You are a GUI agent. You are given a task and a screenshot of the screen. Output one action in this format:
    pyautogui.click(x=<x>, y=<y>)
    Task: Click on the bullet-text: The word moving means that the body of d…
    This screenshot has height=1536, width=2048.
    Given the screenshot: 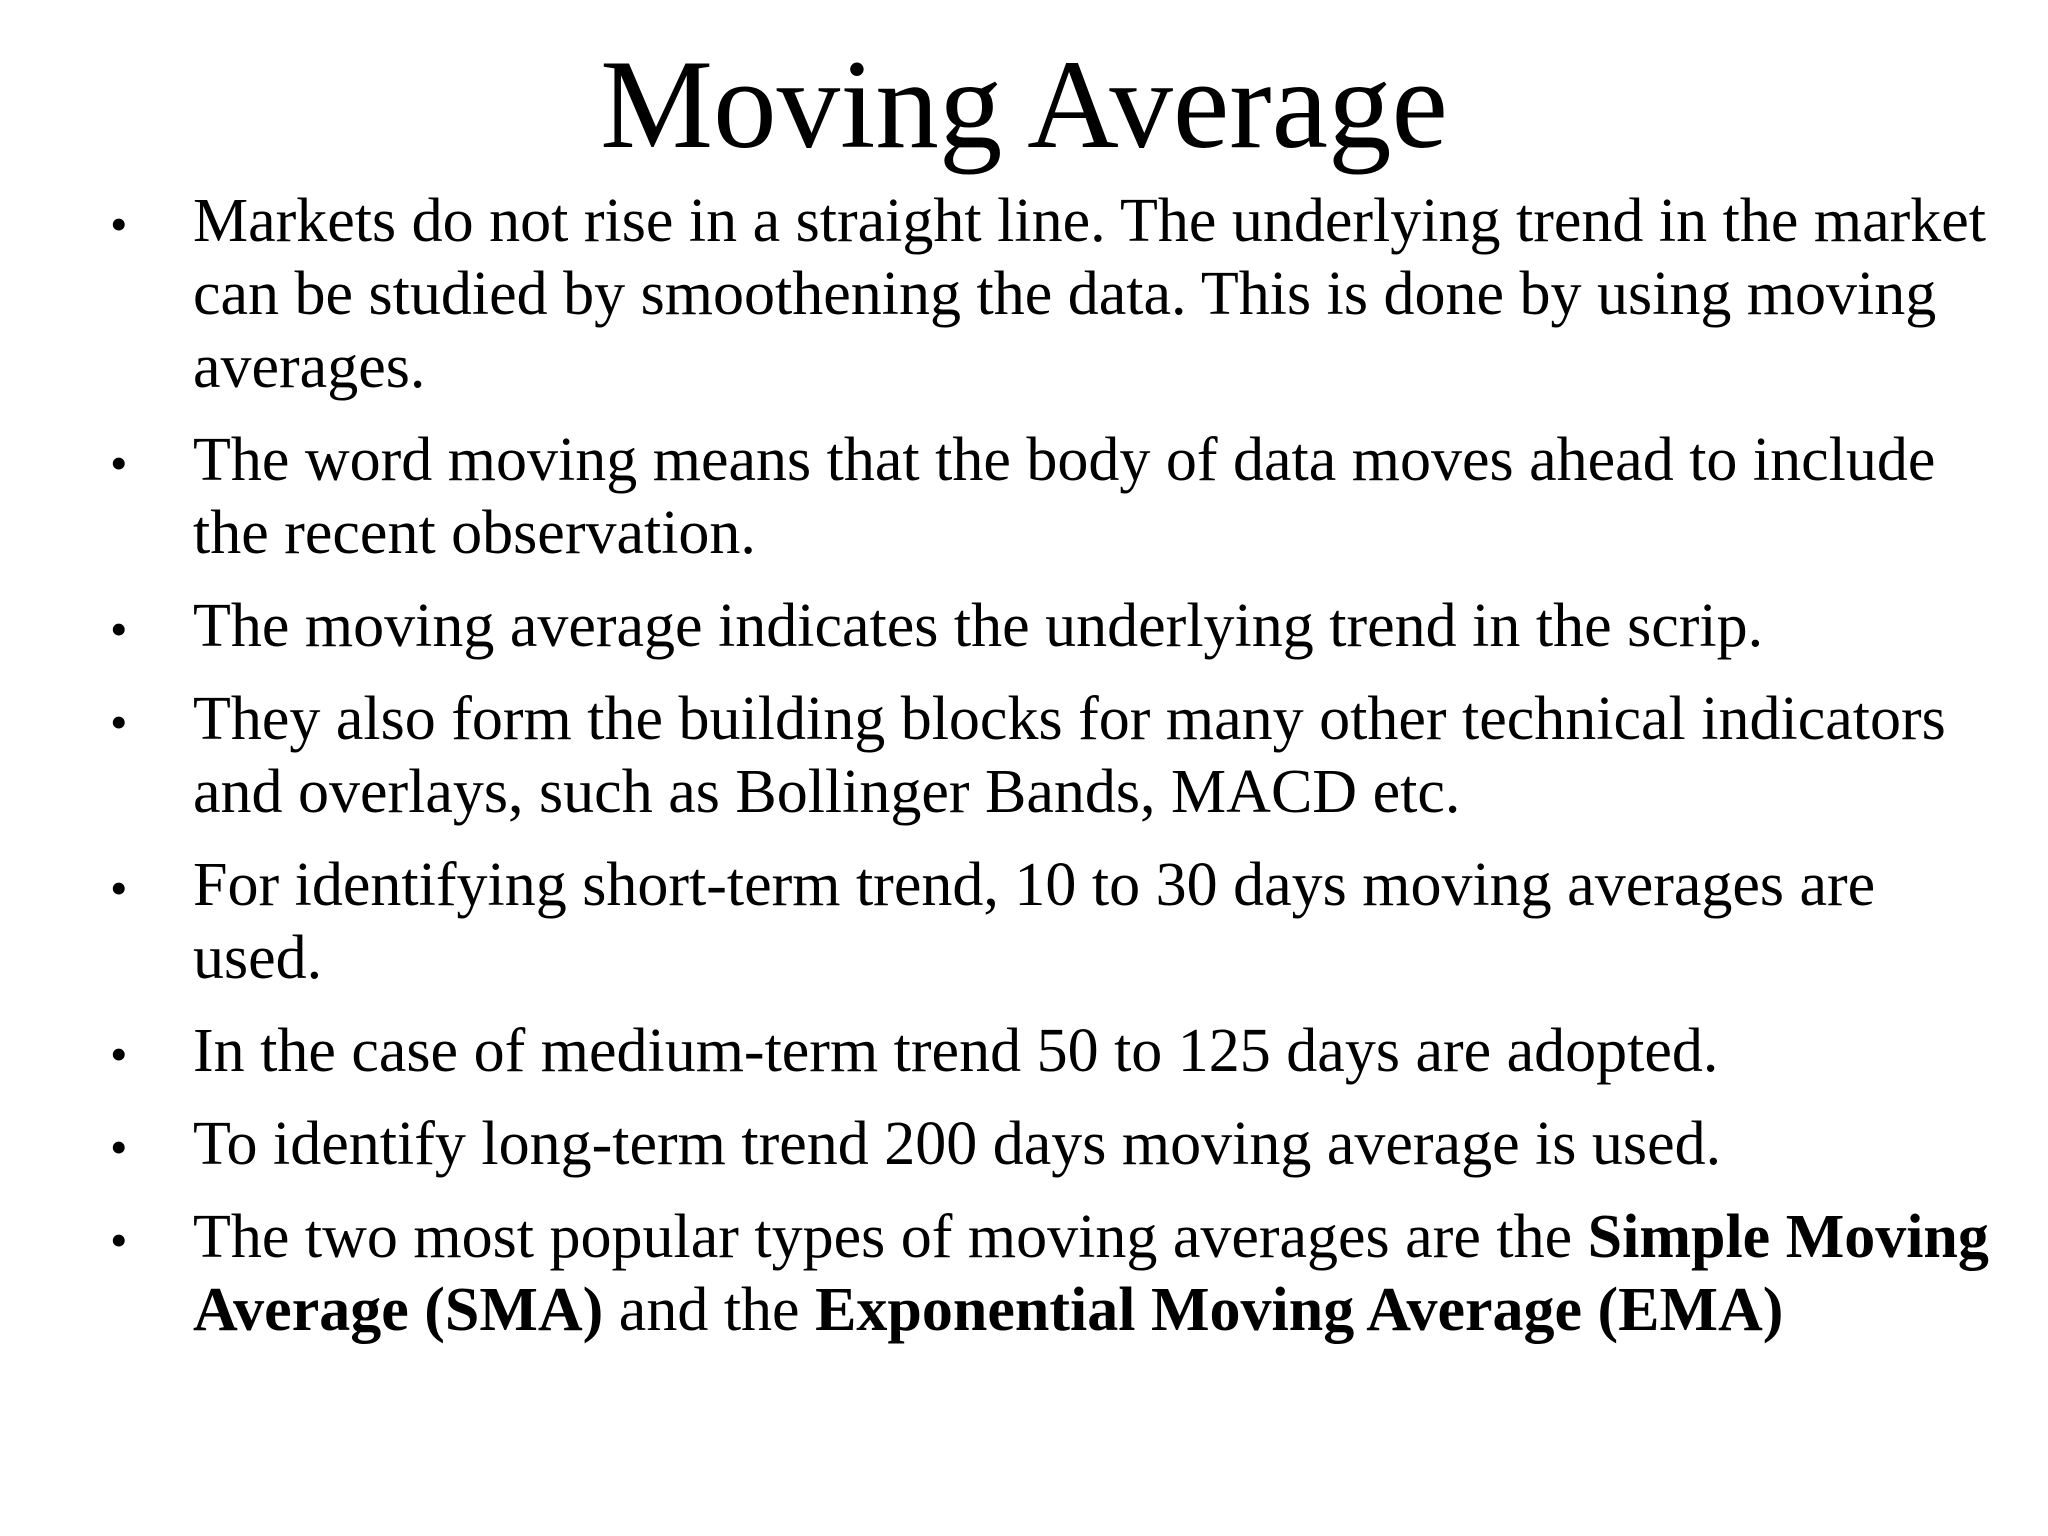 What is the action you would take?
    pyautogui.click(x=1064, y=496)
    